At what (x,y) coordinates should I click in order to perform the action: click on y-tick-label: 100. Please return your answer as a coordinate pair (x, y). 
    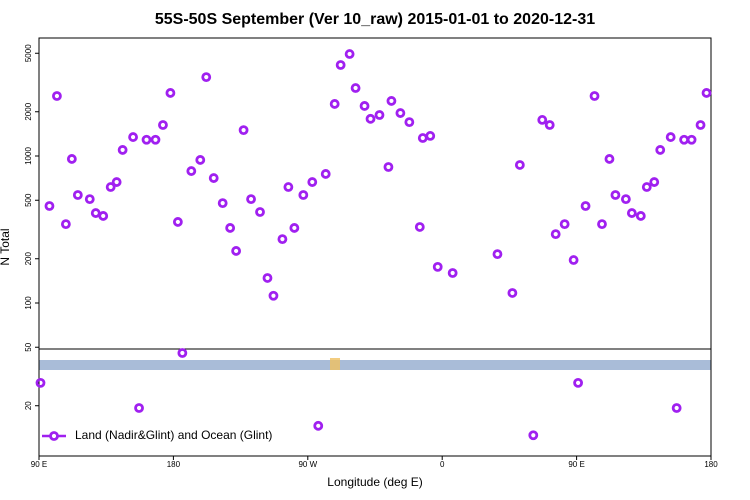
    Looking at the image, I should click on (28, 303).